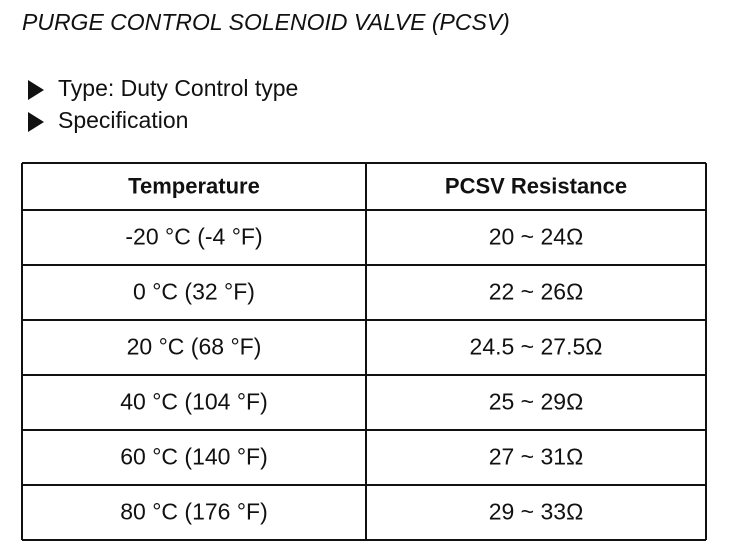 Image resolution: width=736 pixels, height=554 pixels. I want to click on column-header: PCSV Resistance, so click(536, 185).